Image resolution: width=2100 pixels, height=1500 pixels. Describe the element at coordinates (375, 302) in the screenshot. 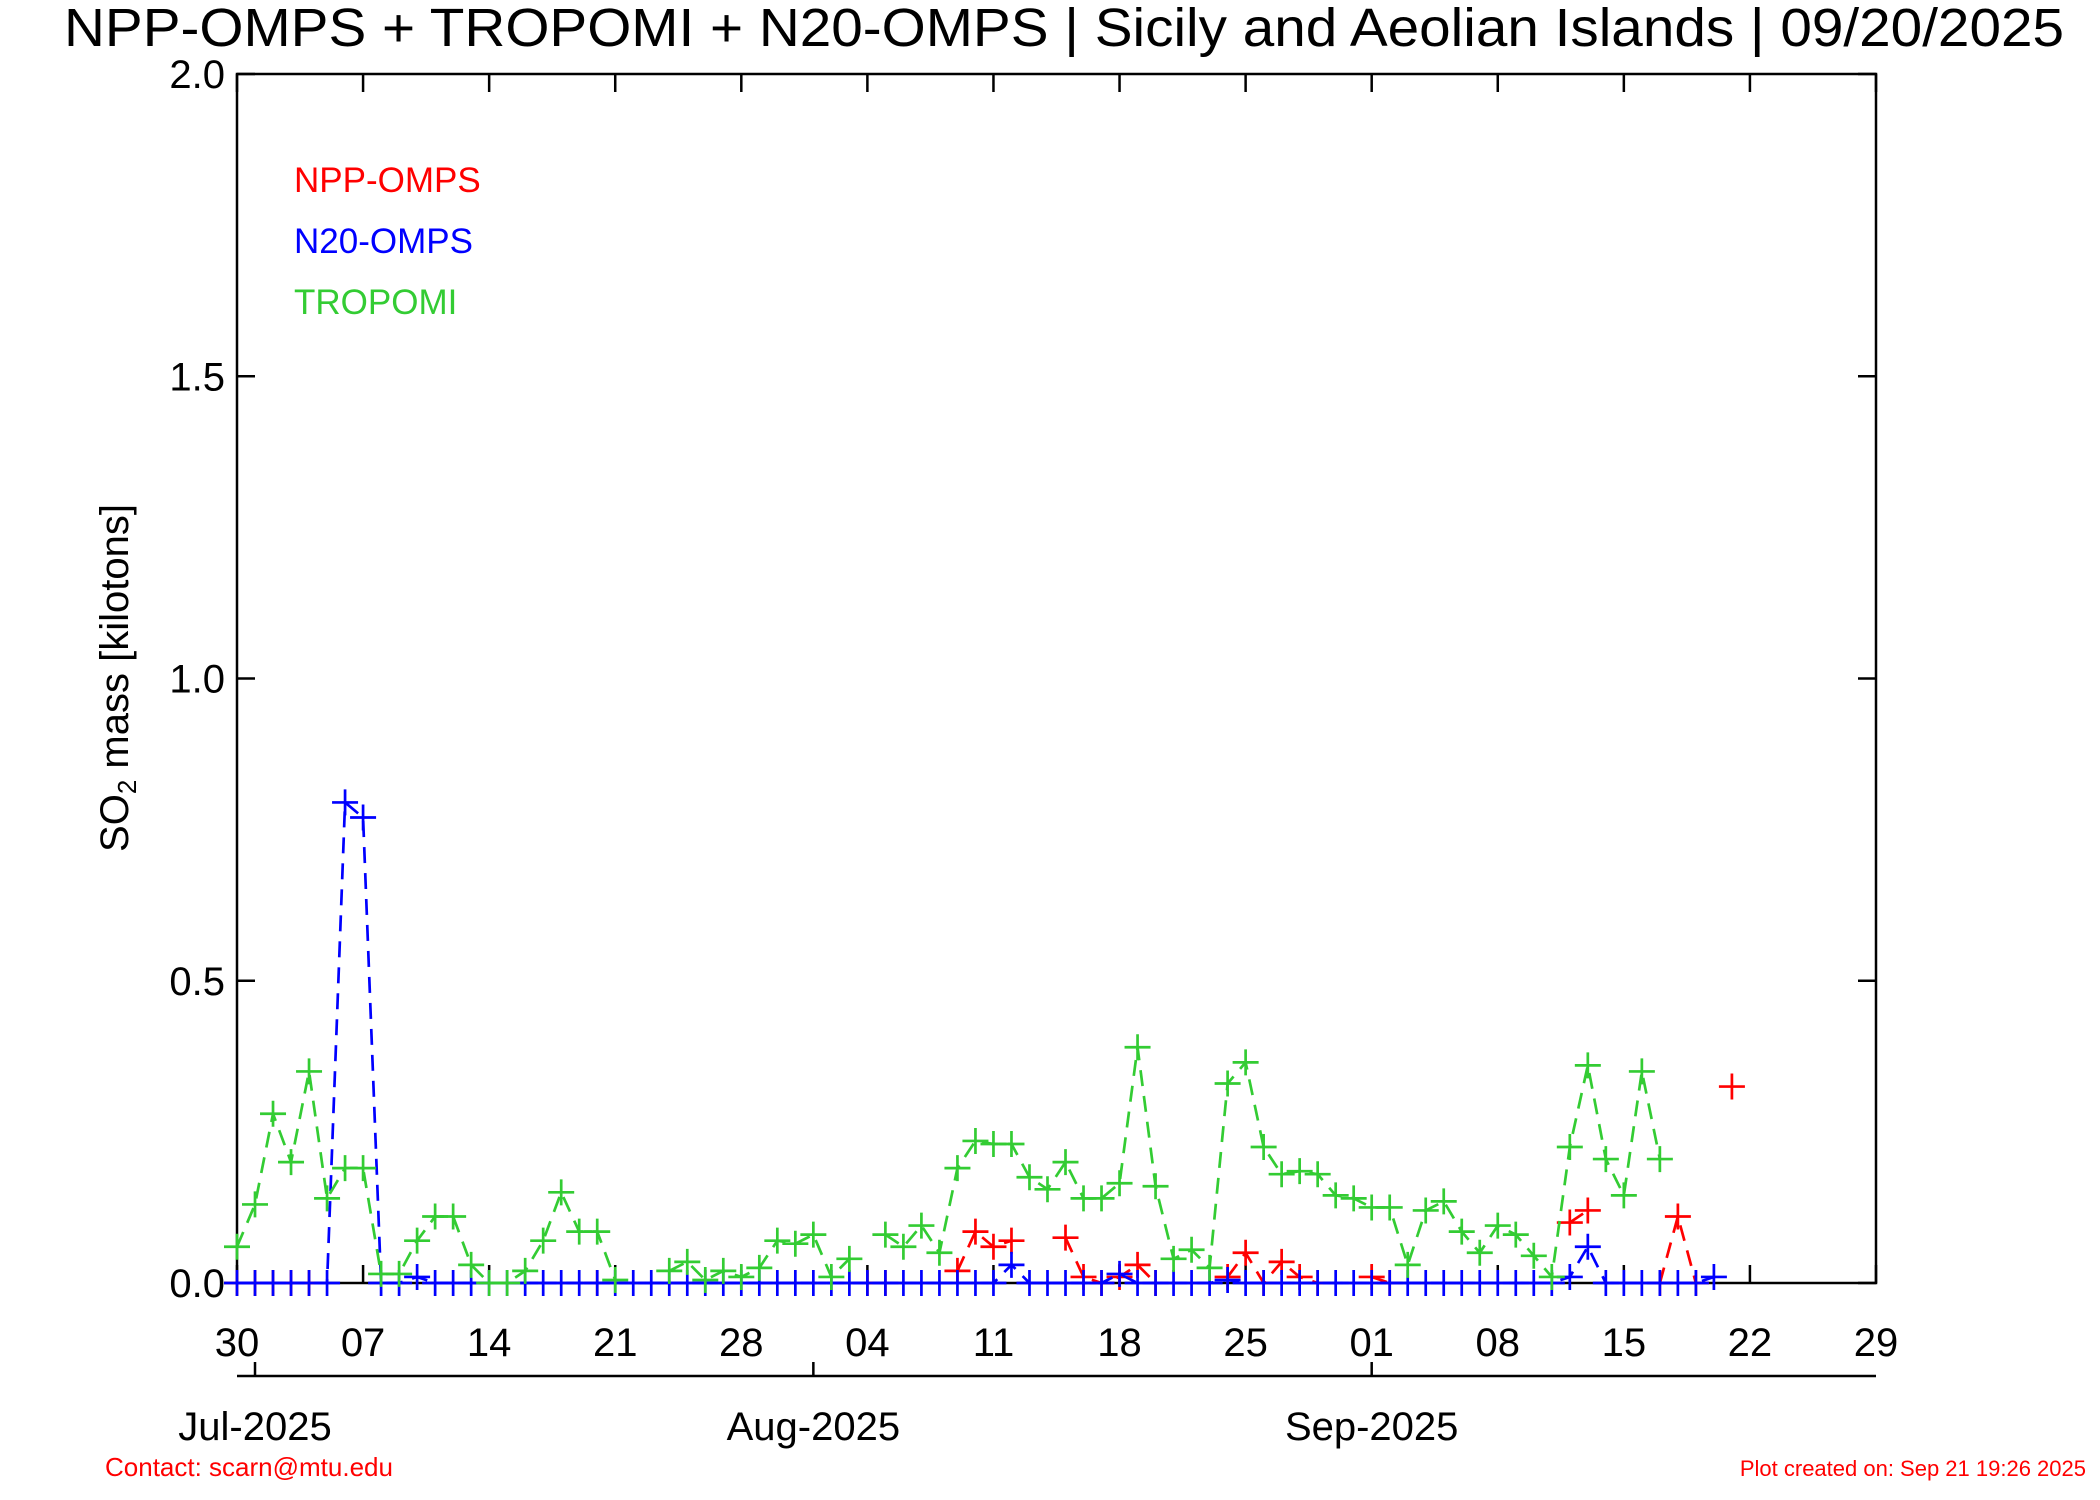

I see `legend-label: TROPOMI` at that location.